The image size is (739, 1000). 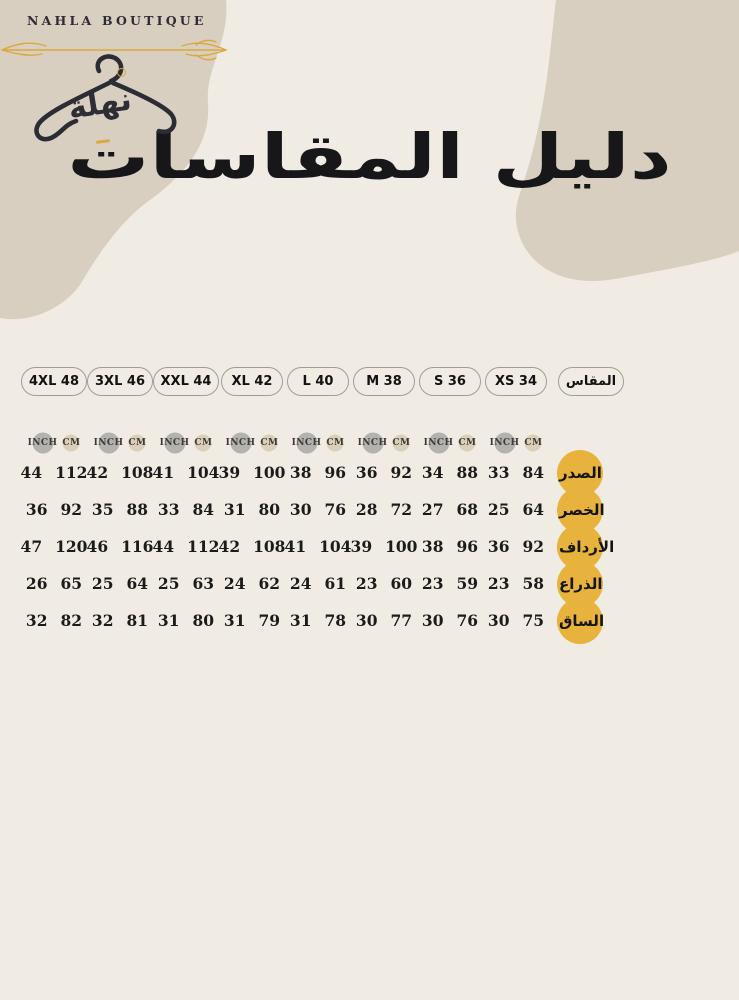 I want to click on size-pill-3xl-46: 3XL 46, so click(x=120, y=381).